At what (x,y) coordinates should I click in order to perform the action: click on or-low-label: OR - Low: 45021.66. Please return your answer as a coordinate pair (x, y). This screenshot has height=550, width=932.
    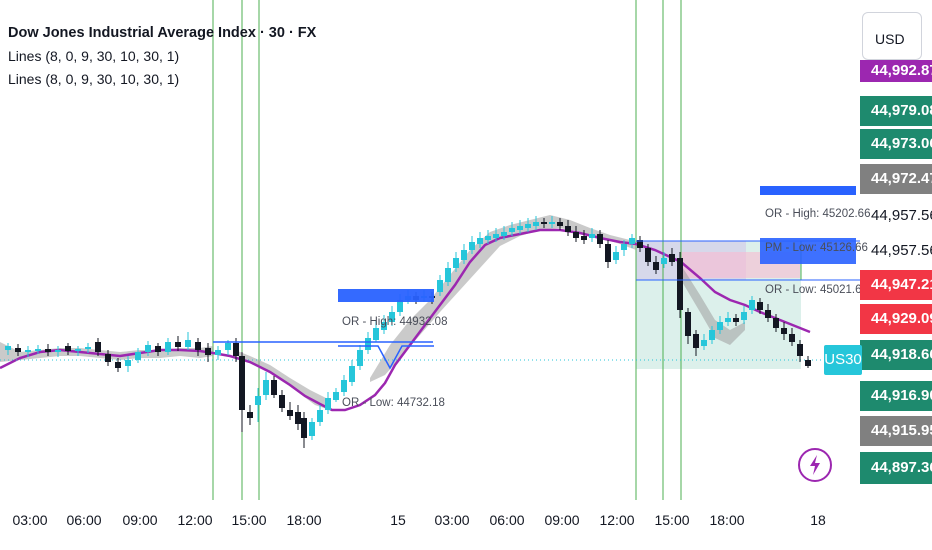
    Looking at the image, I should click on (816, 290).